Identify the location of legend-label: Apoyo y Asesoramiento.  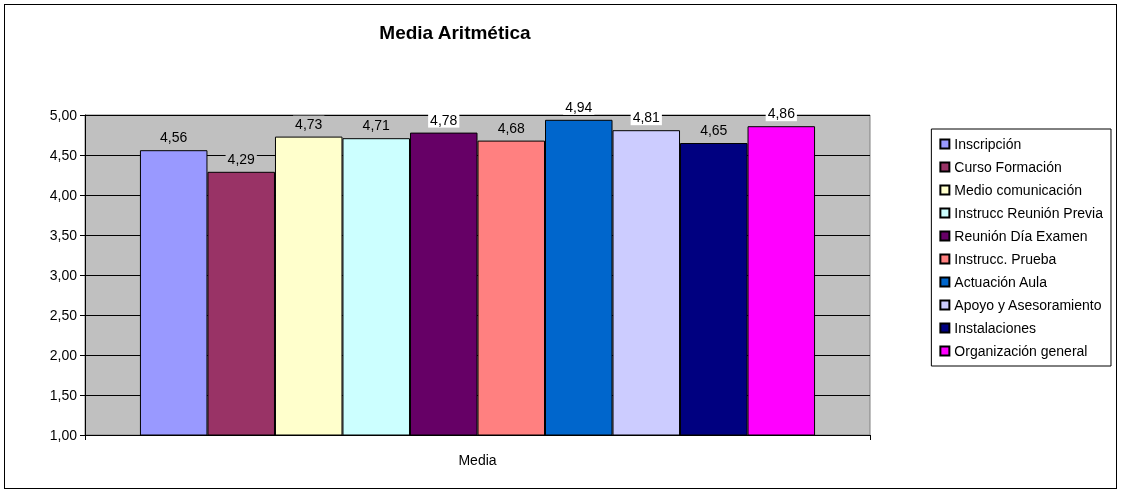
(1028, 305).